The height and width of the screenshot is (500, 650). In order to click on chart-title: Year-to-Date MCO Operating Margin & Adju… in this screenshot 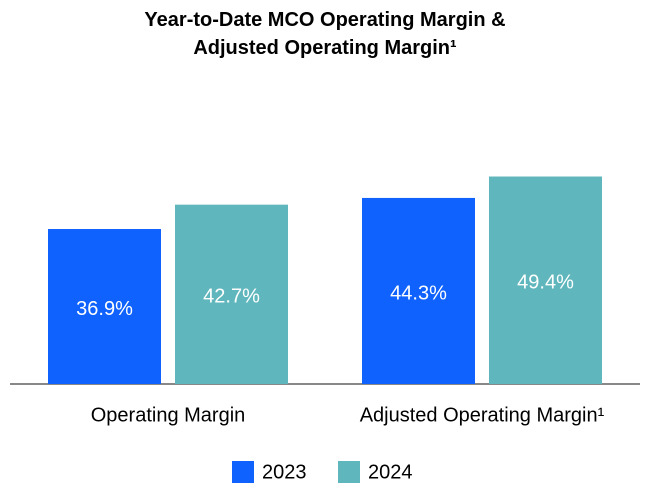, I will do `click(325, 34)`.